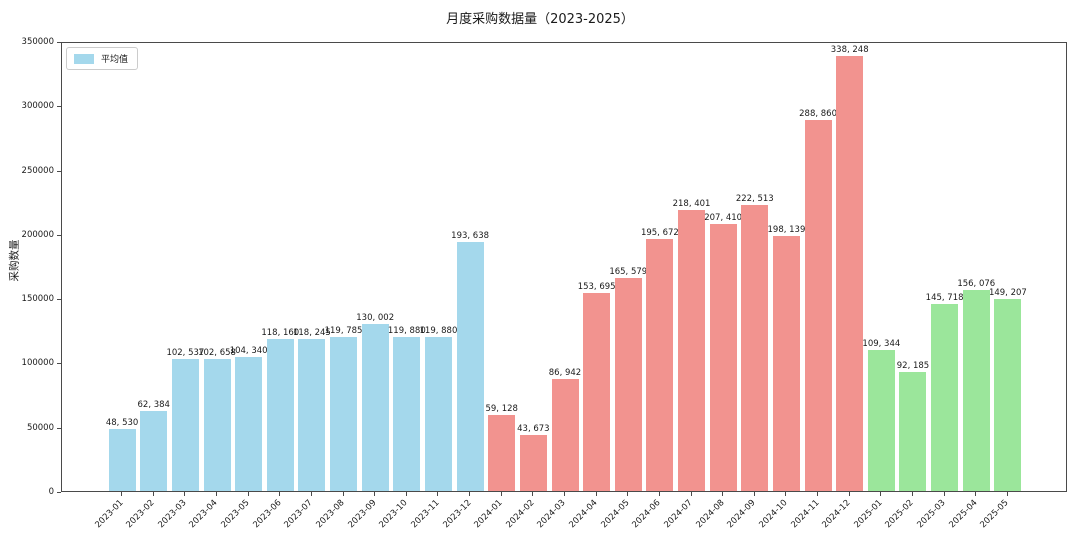 The width and height of the screenshot is (1080, 540). I want to click on bar-value-label: 218, 401, so click(691, 204).